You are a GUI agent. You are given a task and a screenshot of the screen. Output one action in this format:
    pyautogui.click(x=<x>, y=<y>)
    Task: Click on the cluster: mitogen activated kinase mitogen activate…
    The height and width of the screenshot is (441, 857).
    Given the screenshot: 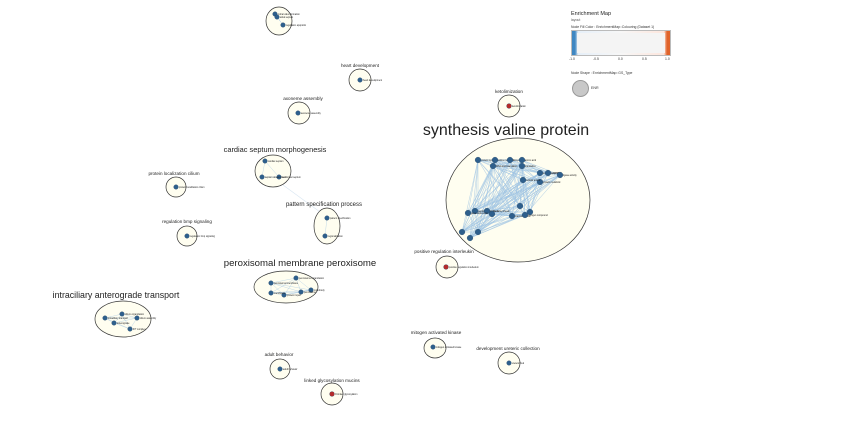 What is the action you would take?
    pyautogui.click(x=436, y=344)
    